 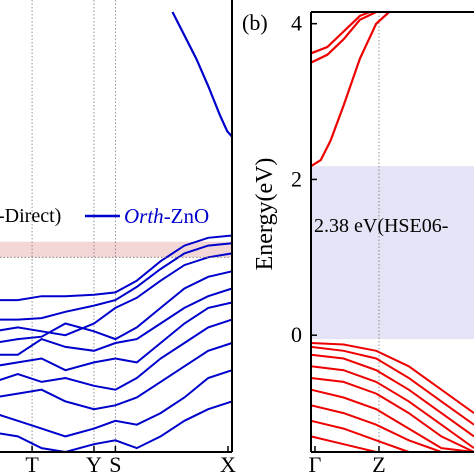 What do you see at coordinates (32, 463) in the screenshot?
I see `x-tick-label: T` at bounding box center [32, 463].